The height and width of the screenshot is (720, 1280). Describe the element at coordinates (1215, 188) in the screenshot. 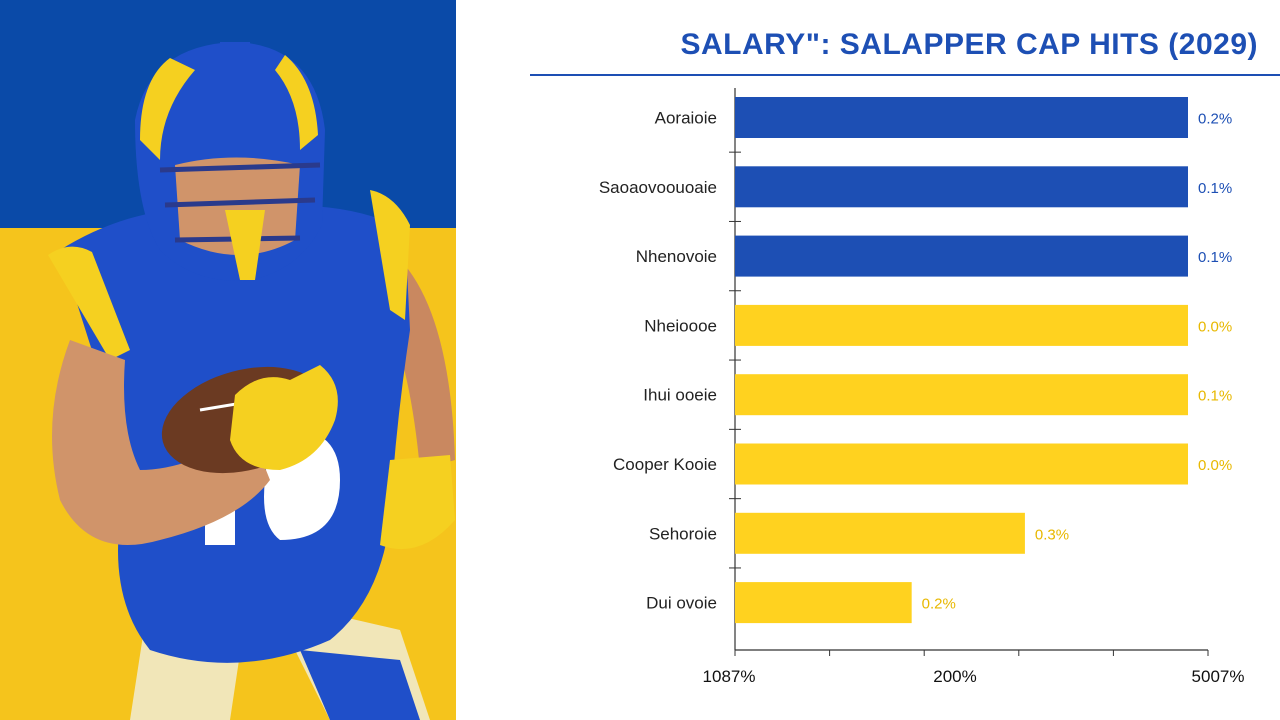

I see `value-label-2: 0.1%` at that location.